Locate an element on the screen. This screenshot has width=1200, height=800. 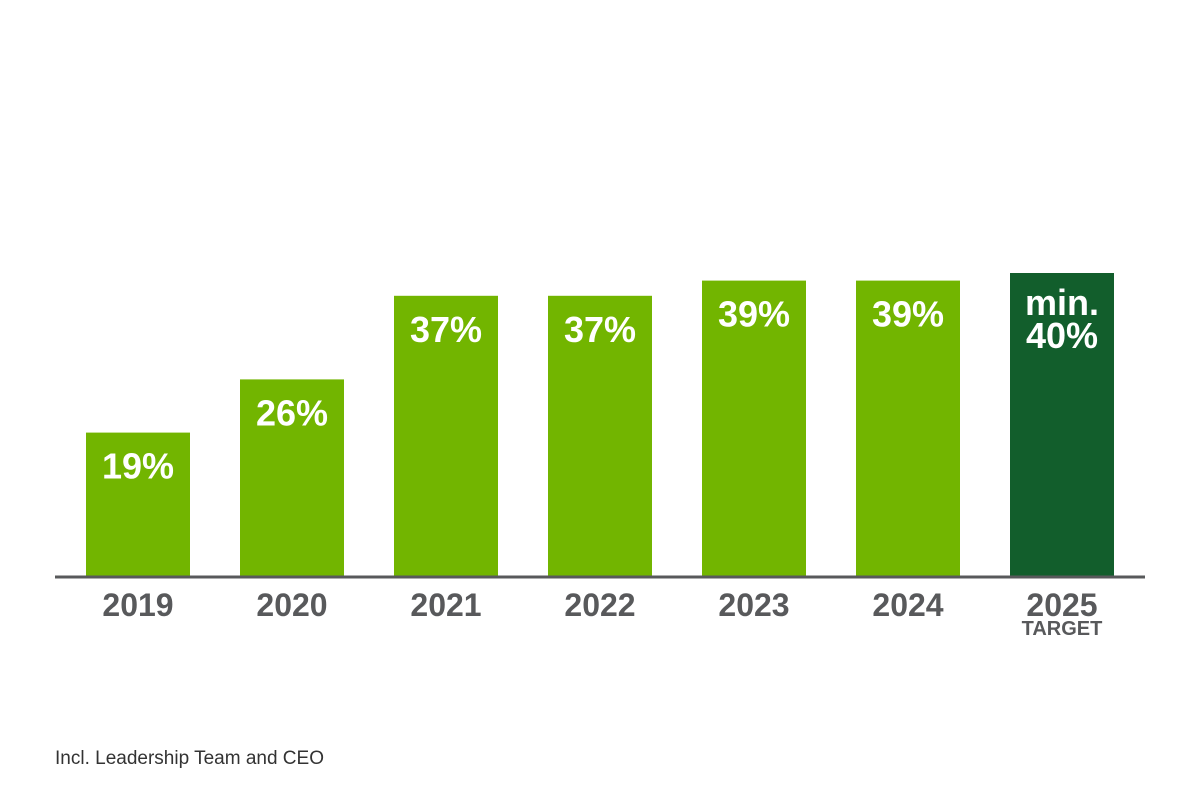
footnote: Incl. Leadership Team and CEO is located at coordinates (189, 758).